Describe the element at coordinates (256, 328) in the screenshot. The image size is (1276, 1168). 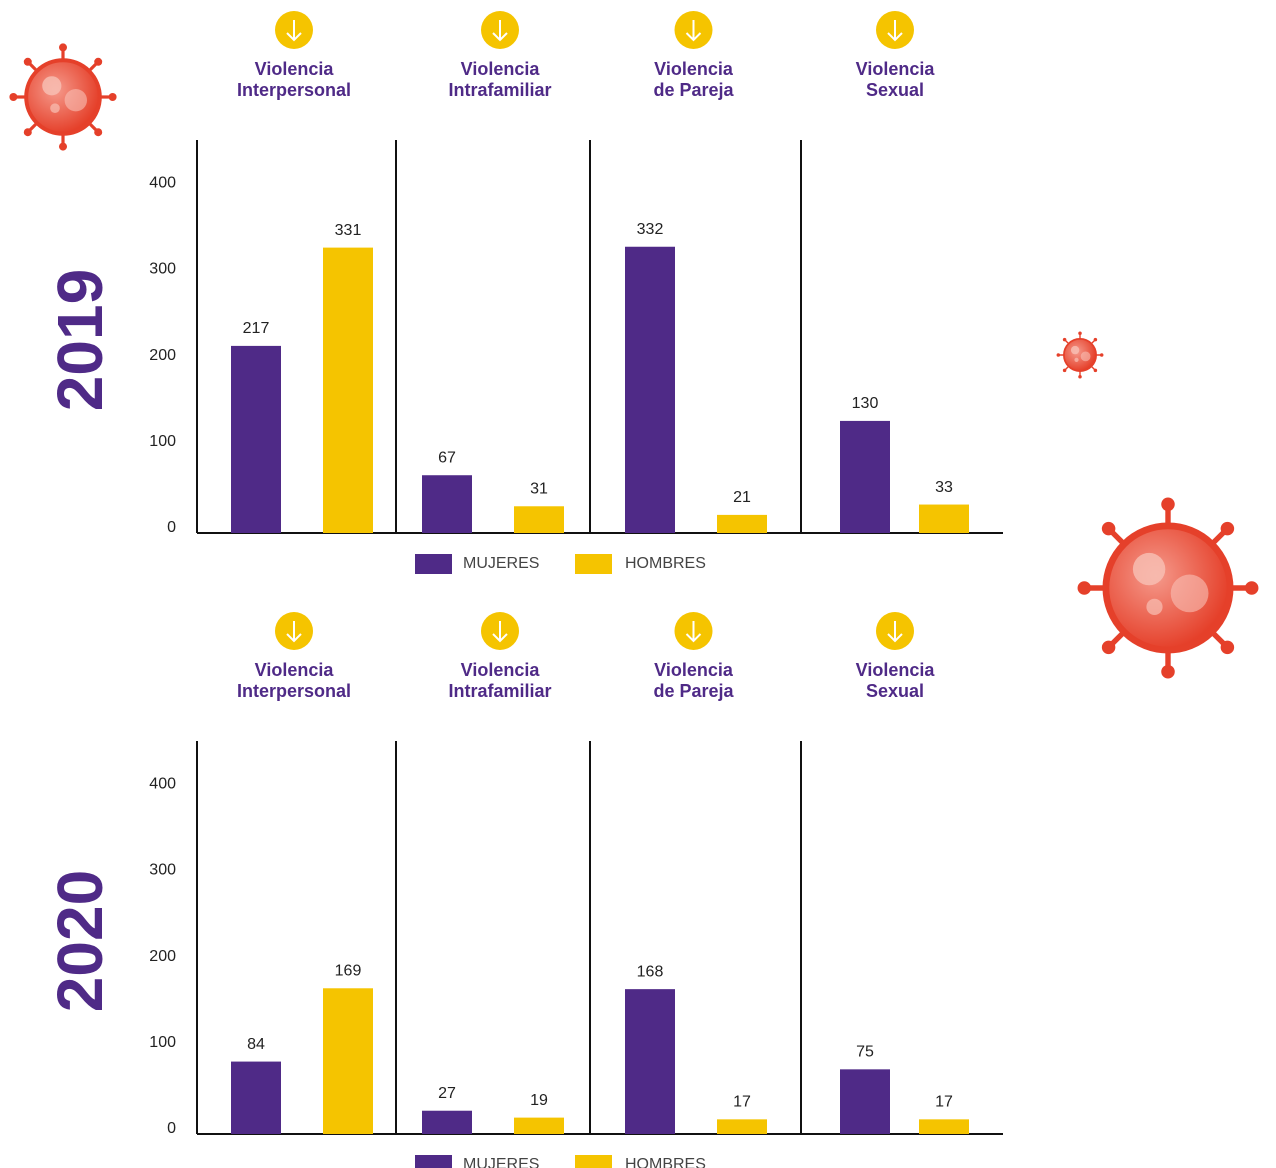
I see `value-label: 217` at that location.